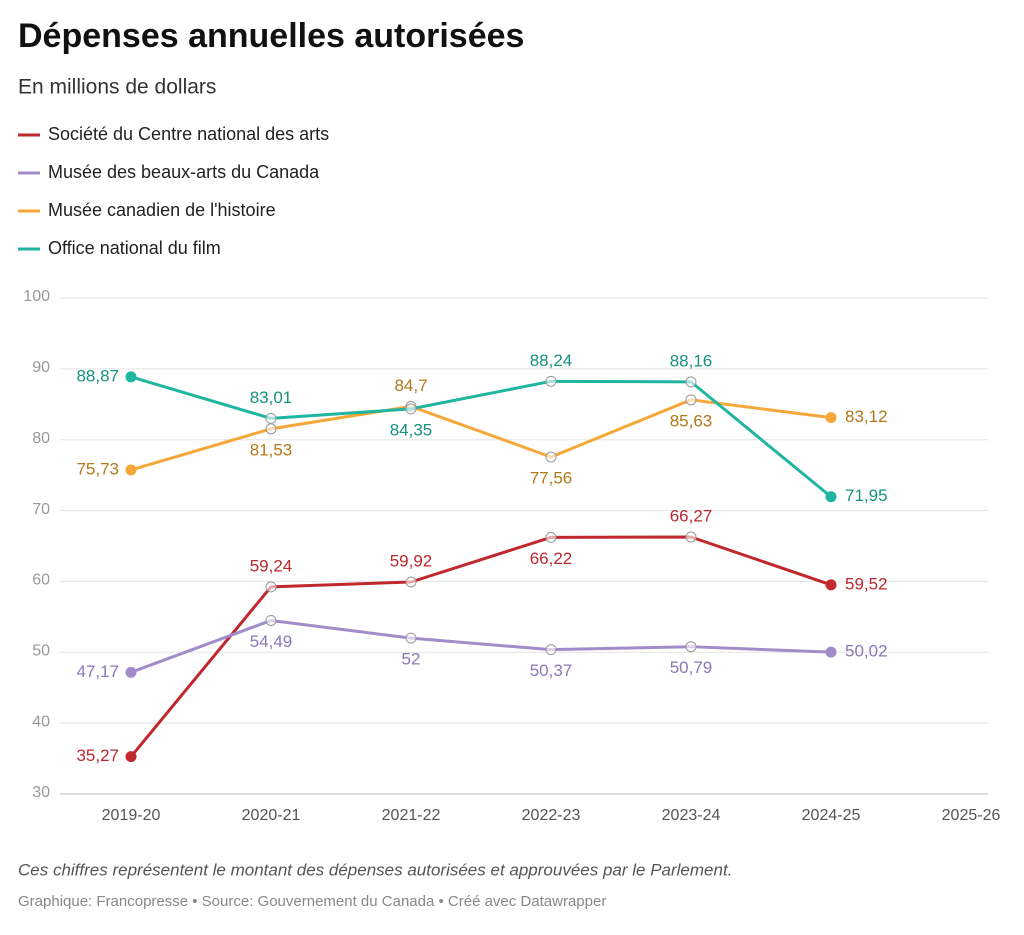 The width and height of the screenshot is (1024, 935). What do you see at coordinates (184, 172) in the screenshot?
I see `legend-label: Musée des beaux-arts du Canada` at bounding box center [184, 172].